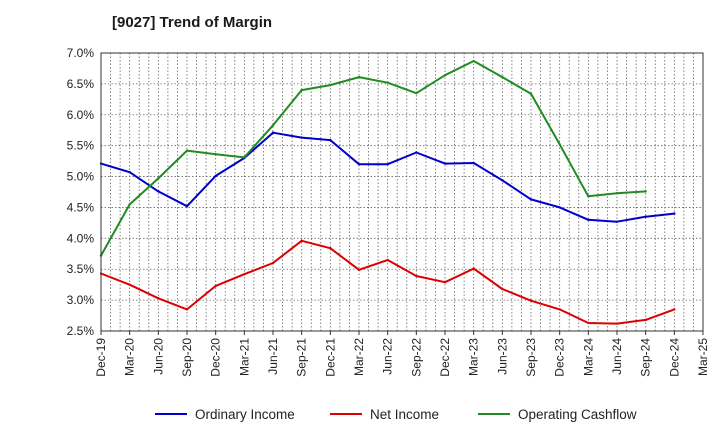 This screenshot has height=440, width=720. Describe the element at coordinates (158, 356) in the screenshot. I see `x-tick-label: Jun-20` at that location.